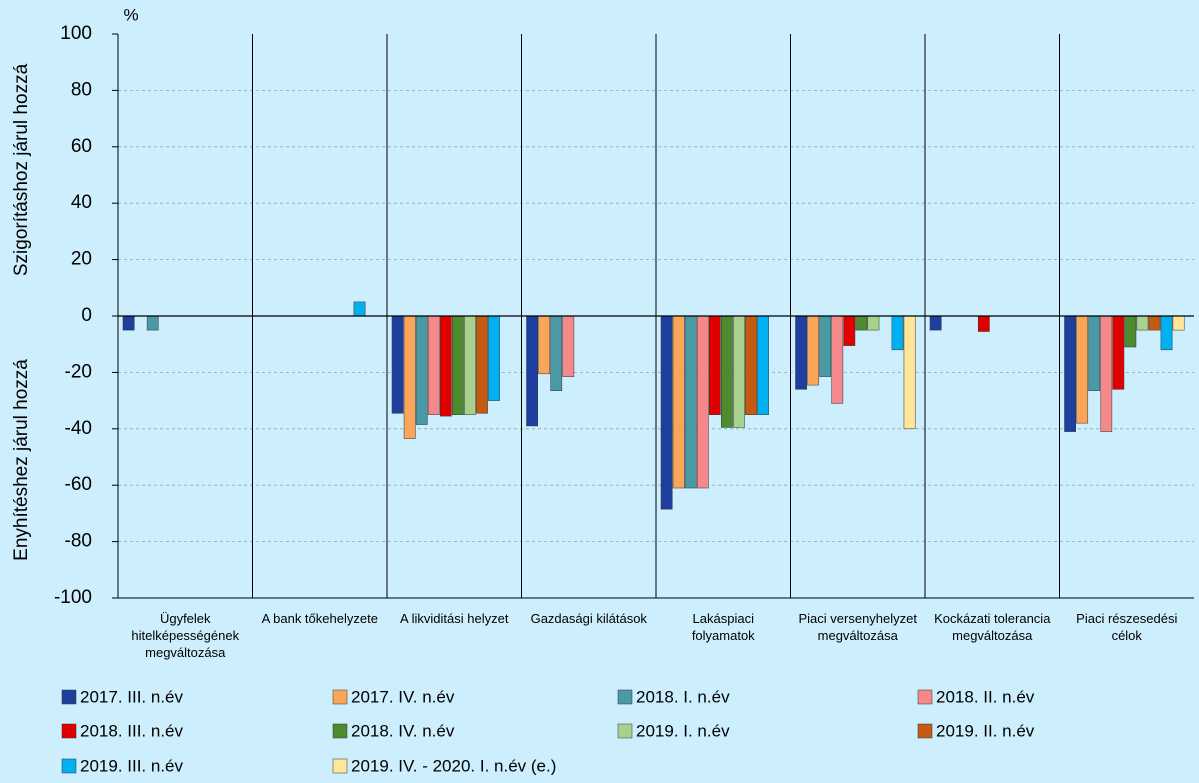  Describe the element at coordinates (78, 484) in the screenshot. I see `y-tick-label: -60` at that location.